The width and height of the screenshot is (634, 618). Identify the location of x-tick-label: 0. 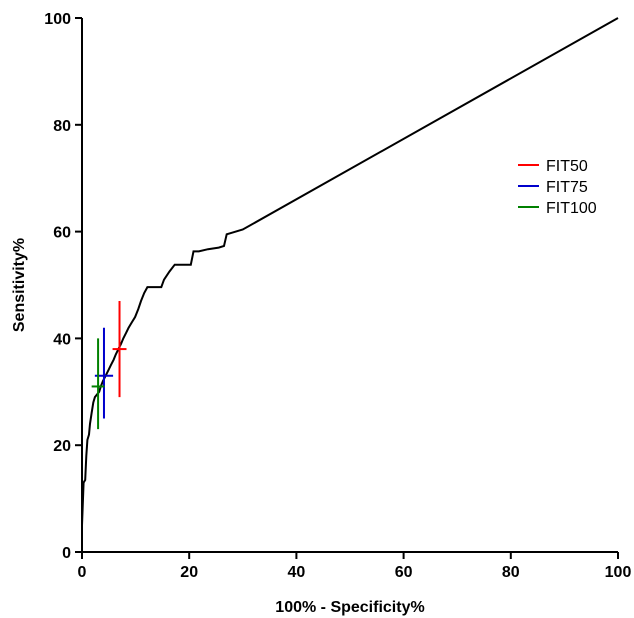
(82, 572).